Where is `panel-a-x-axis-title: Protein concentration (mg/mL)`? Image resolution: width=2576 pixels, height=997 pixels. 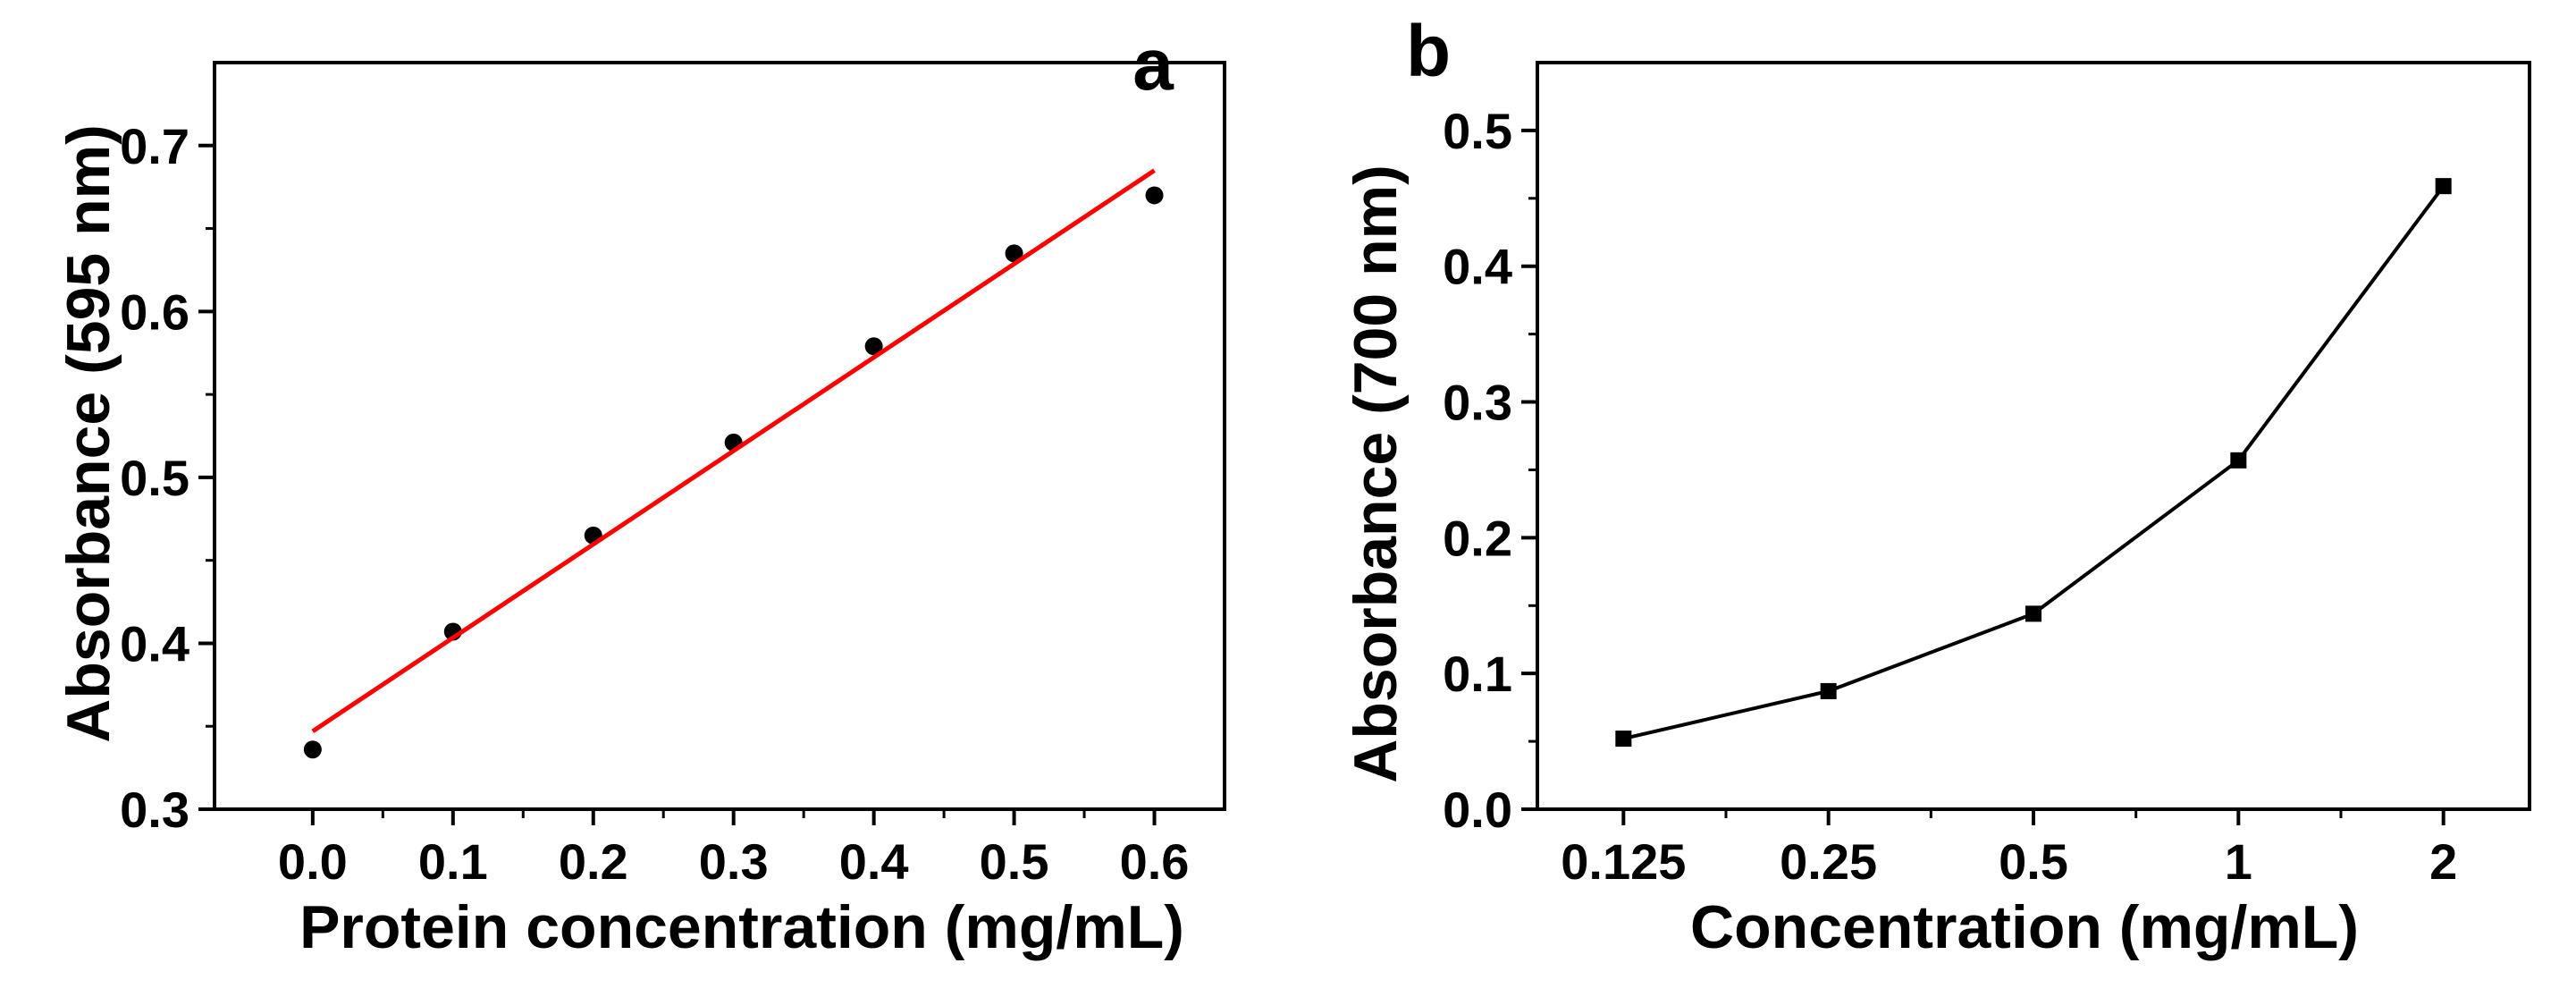 panel-a-x-axis-title: Protein concentration (mg/mL) is located at coordinates (742, 927).